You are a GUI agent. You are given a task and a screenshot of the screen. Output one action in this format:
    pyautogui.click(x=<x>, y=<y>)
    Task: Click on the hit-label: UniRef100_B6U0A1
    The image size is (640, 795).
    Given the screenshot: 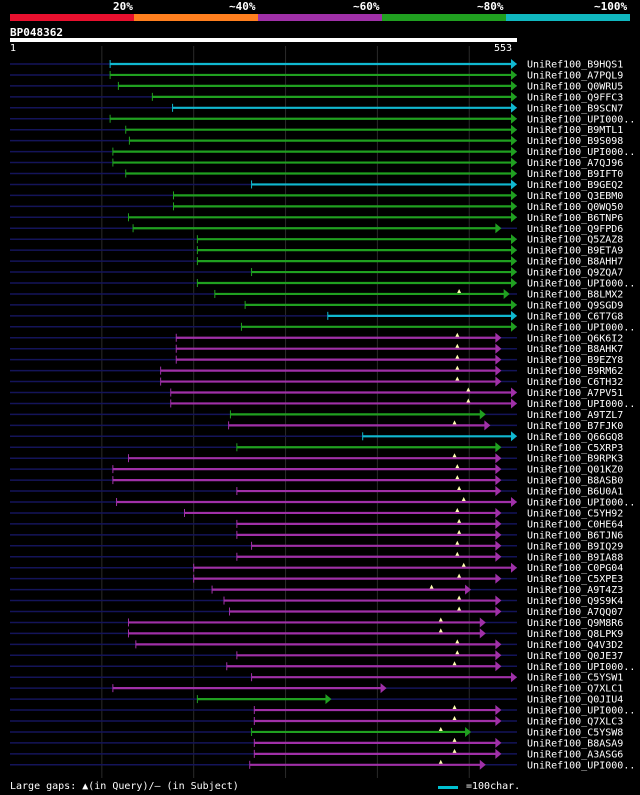 What is the action you would take?
    pyautogui.click(x=575, y=492)
    